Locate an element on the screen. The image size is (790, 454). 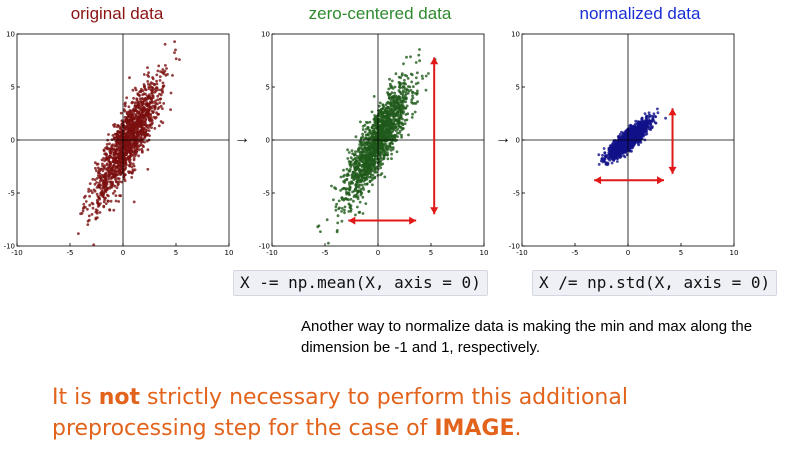
x-tick-label: 10 is located at coordinates (229, 253).